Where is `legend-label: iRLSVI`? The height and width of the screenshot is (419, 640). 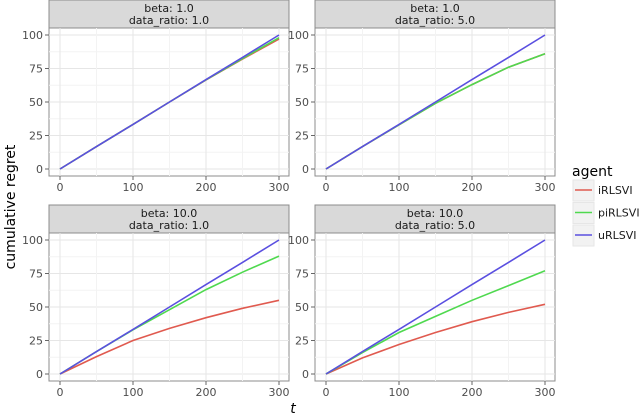
legend-label: iRLSVI is located at coordinates (615, 190).